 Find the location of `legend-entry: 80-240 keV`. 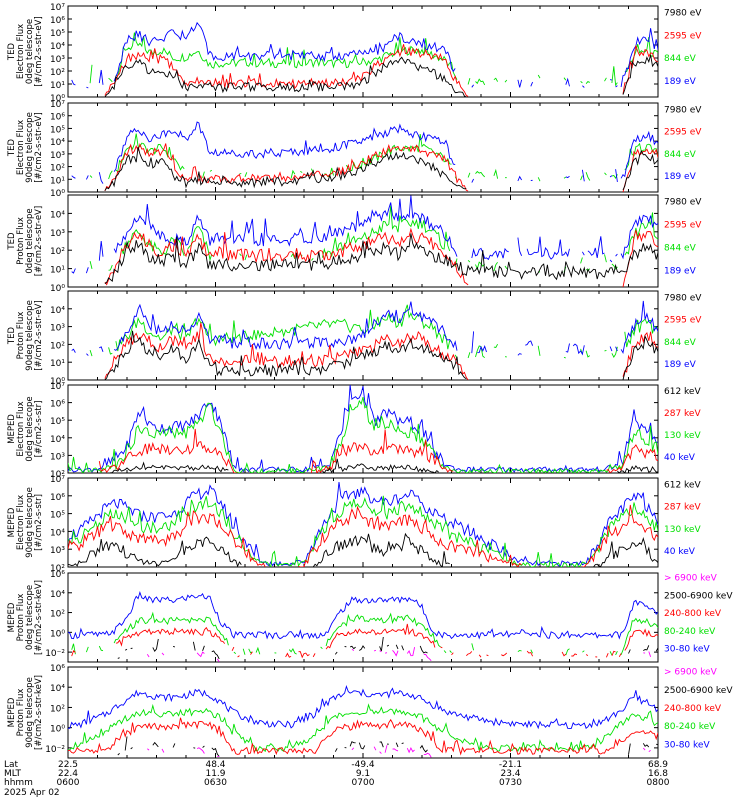

legend-entry: 80-240 keV is located at coordinates (690, 727).